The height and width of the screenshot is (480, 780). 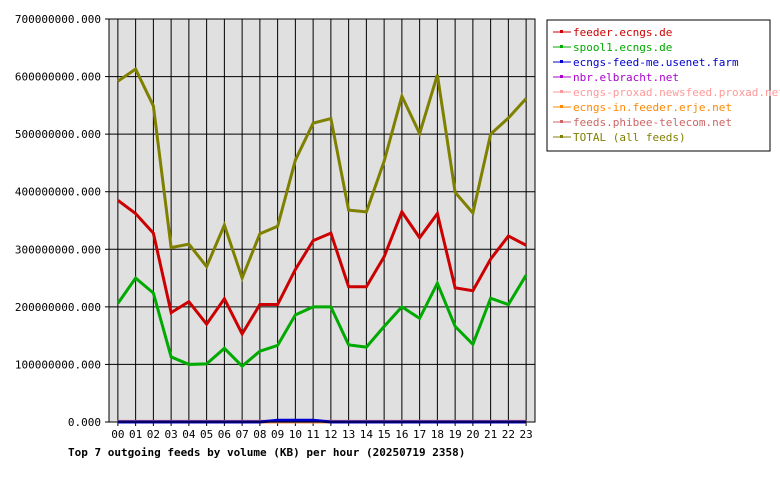 What do you see at coordinates (629, 137) in the screenshot?
I see `legend-label: TOTAL (all feeds)` at bounding box center [629, 137].